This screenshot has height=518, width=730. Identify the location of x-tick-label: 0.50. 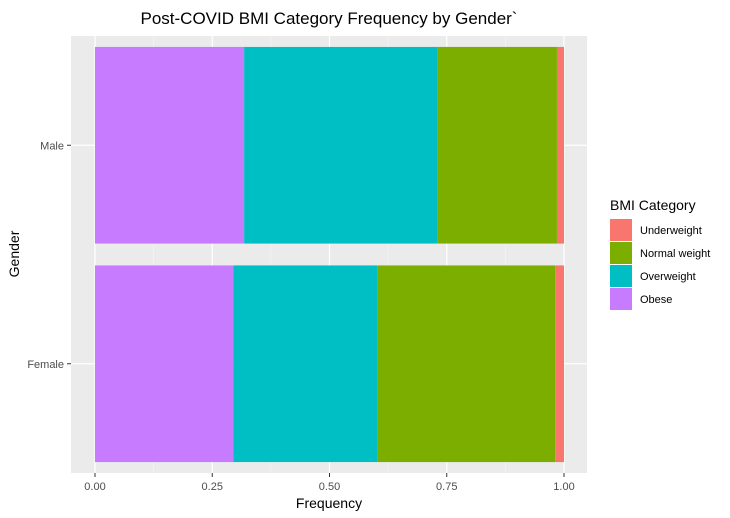
(329, 487).